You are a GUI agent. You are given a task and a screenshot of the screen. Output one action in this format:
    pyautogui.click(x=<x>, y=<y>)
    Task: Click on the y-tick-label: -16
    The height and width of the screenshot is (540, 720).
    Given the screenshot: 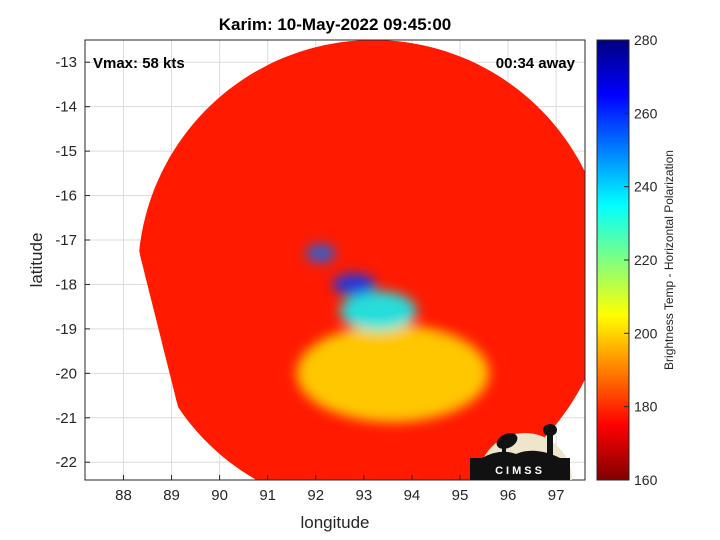 What is the action you would take?
    pyautogui.click(x=66, y=196)
    